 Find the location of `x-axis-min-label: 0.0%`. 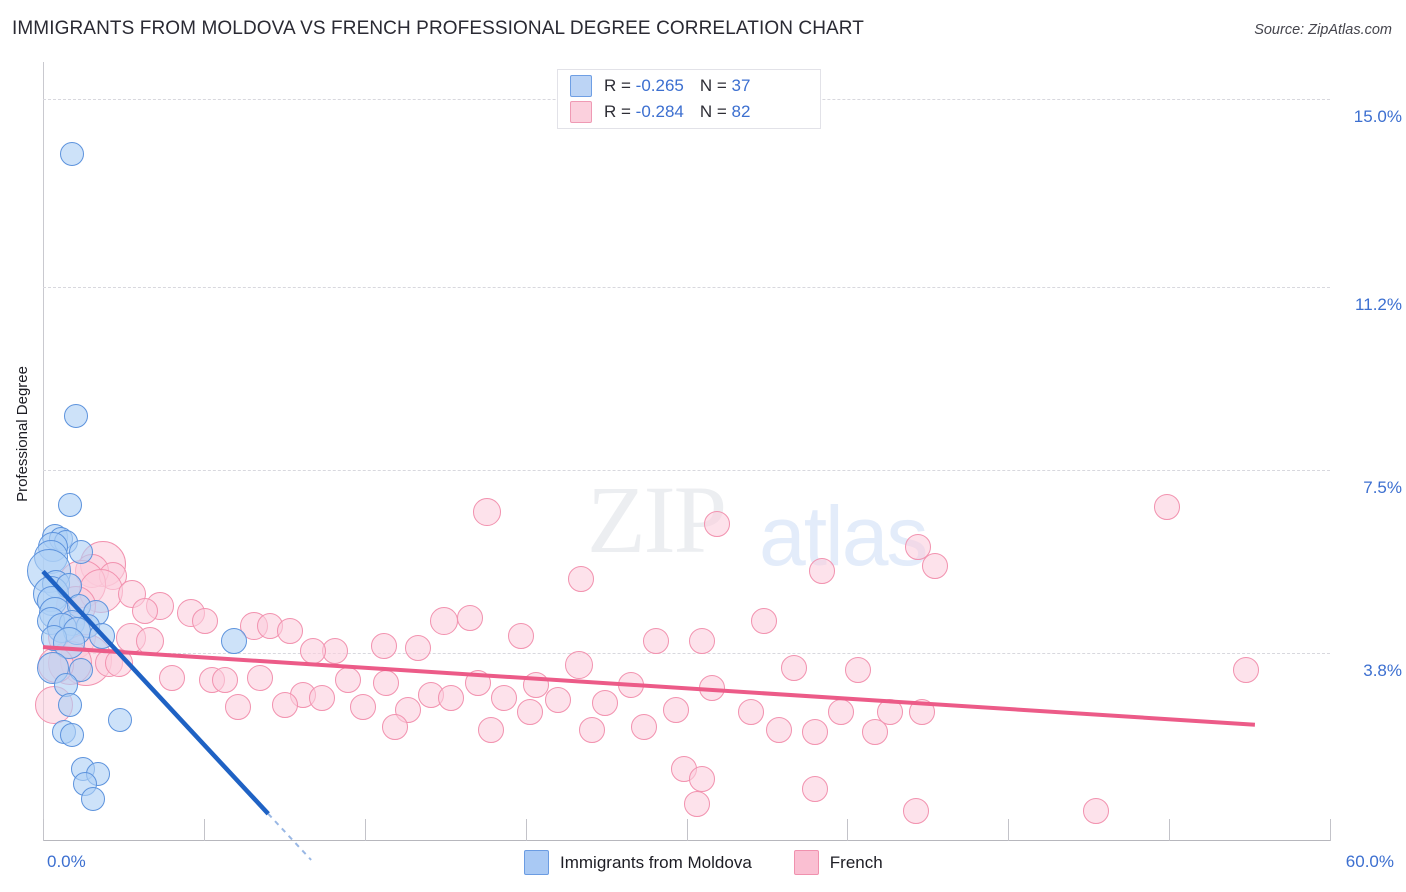

x-axis-min-label: 0.0% is located at coordinates (66, 861).